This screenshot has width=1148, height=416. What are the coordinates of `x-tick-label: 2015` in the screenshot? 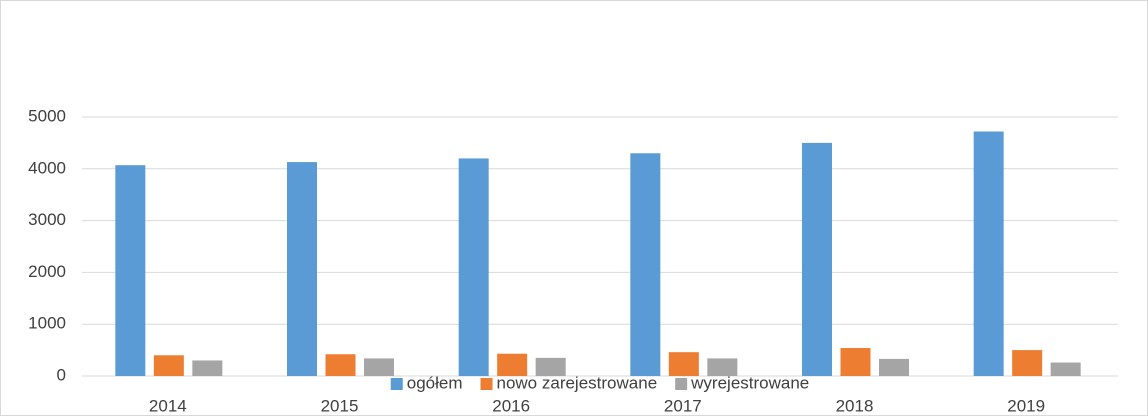 It's located at (340, 405).